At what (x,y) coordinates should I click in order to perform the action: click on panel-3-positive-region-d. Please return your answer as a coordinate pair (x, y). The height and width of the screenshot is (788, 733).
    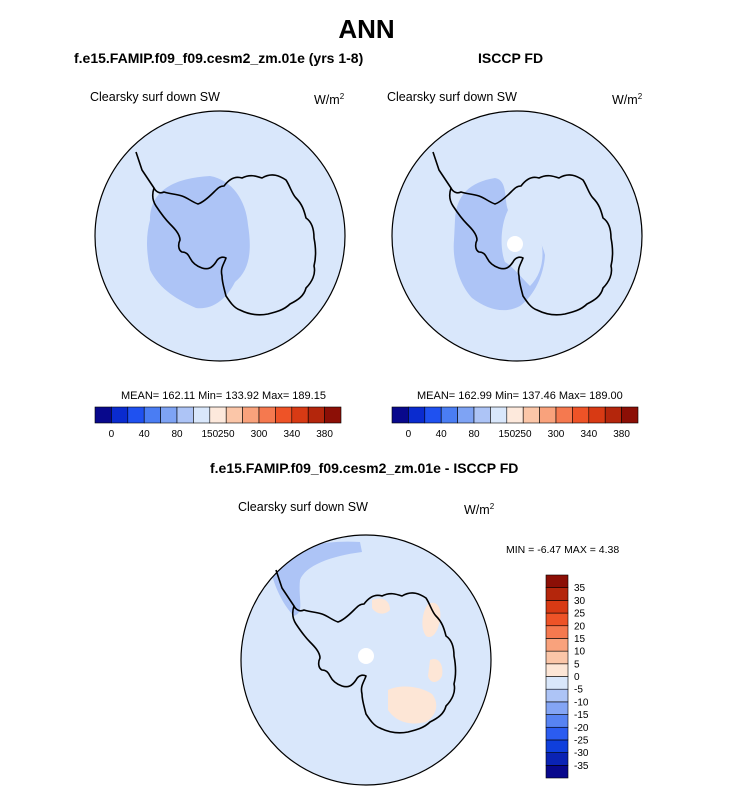
    Looking at the image, I should click on (381, 606).